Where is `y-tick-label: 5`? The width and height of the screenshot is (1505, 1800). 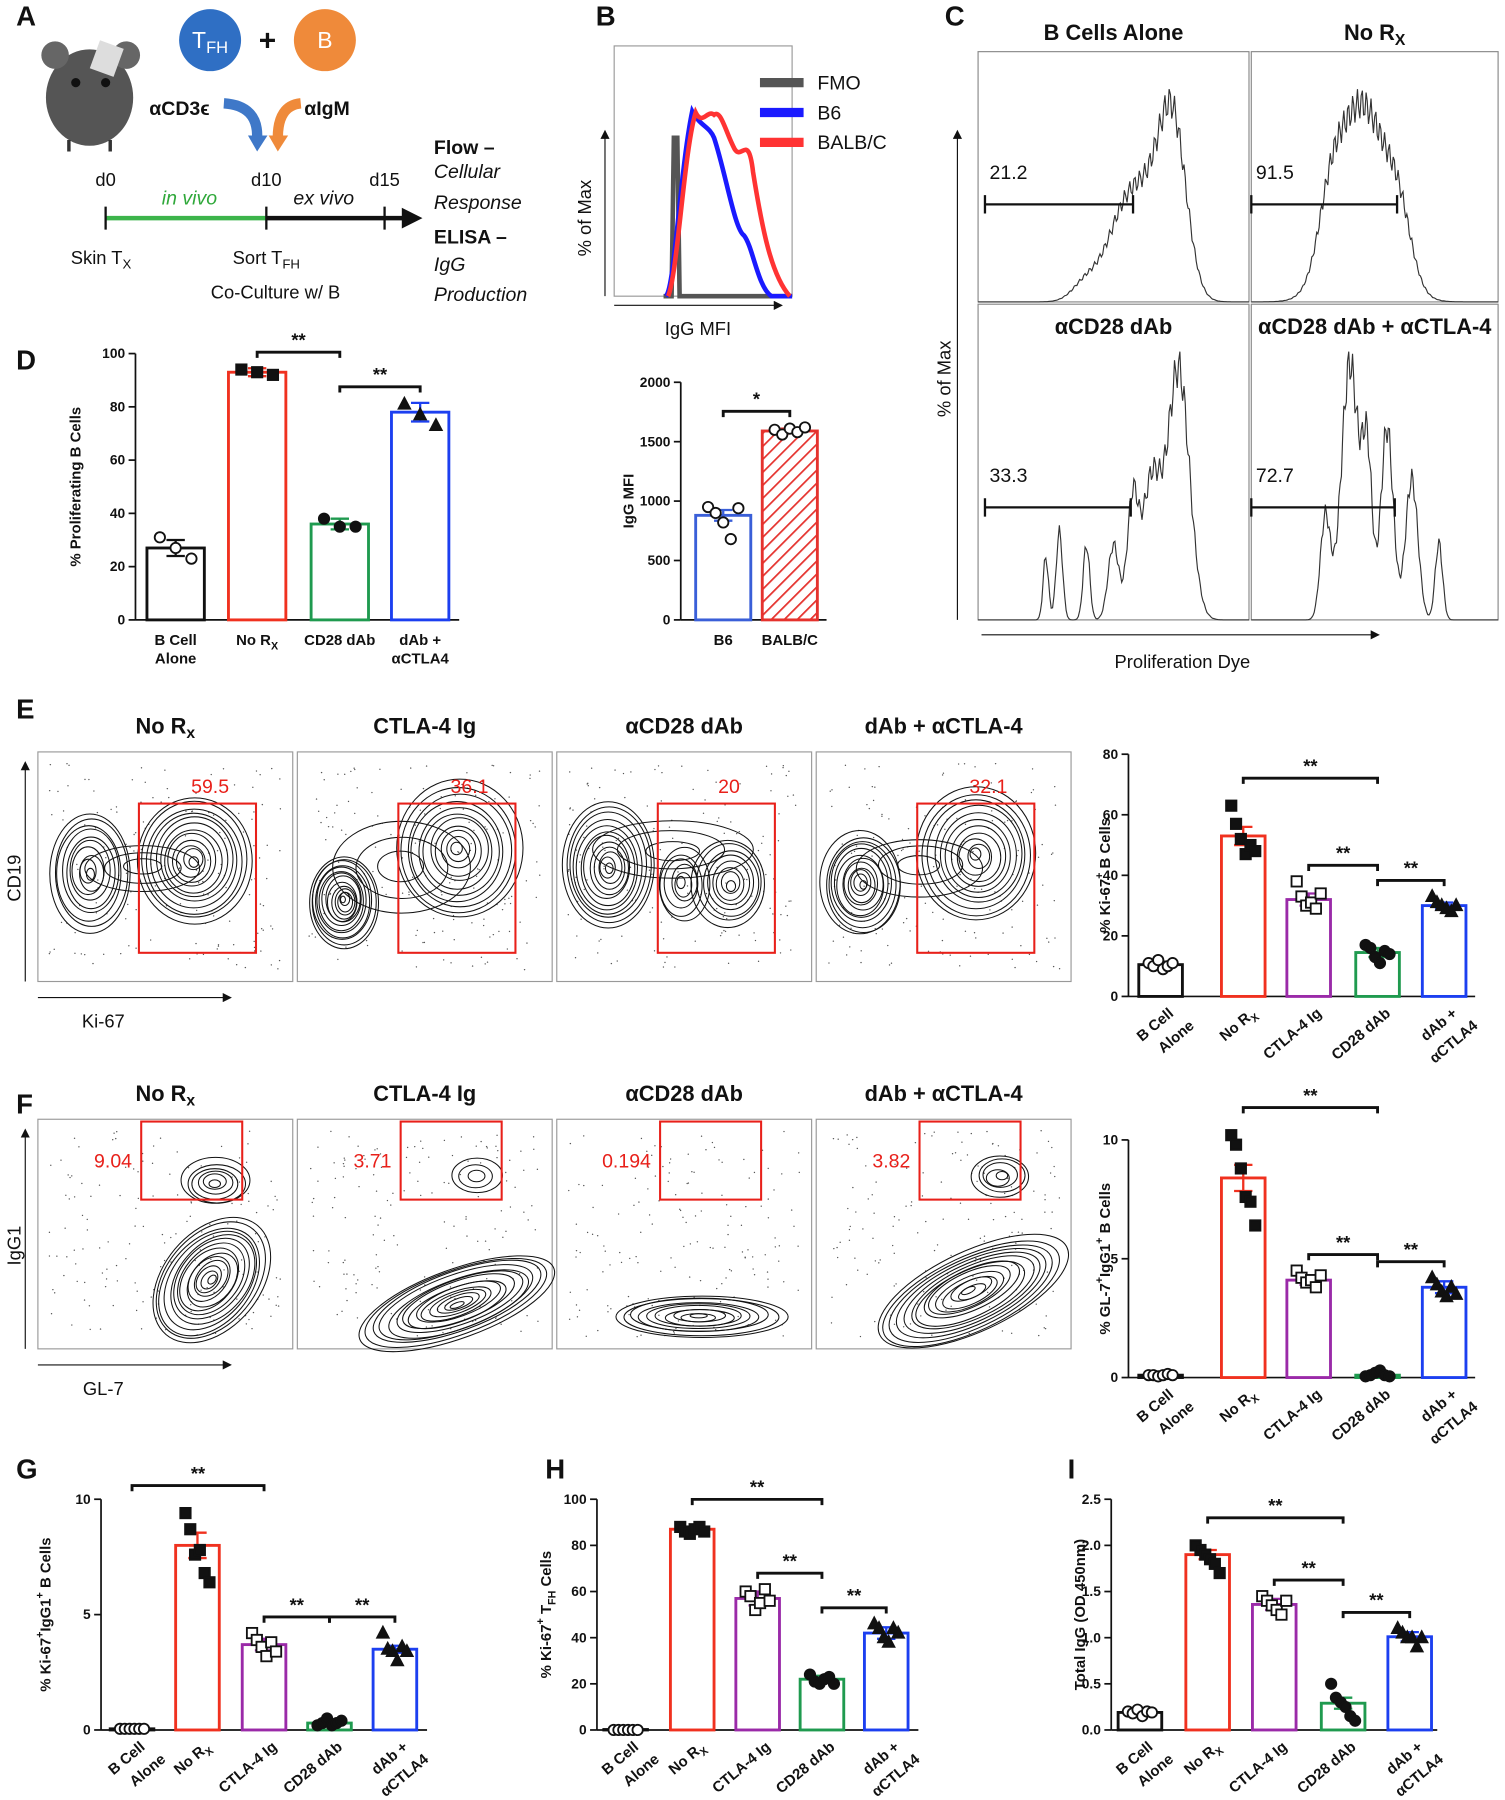 y-tick-label: 5 is located at coordinates (87, 1614).